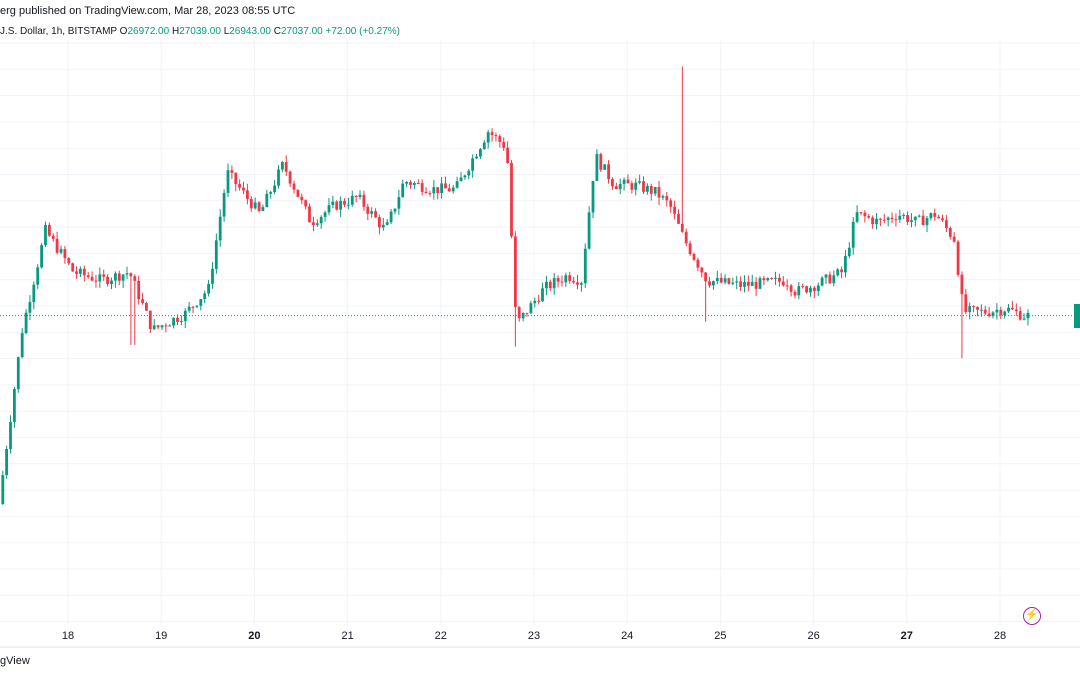 This screenshot has width=1080, height=675. What do you see at coordinates (1032, 616) in the screenshot?
I see `bolt-icon: ⚡` at bounding box center [1032, 616].